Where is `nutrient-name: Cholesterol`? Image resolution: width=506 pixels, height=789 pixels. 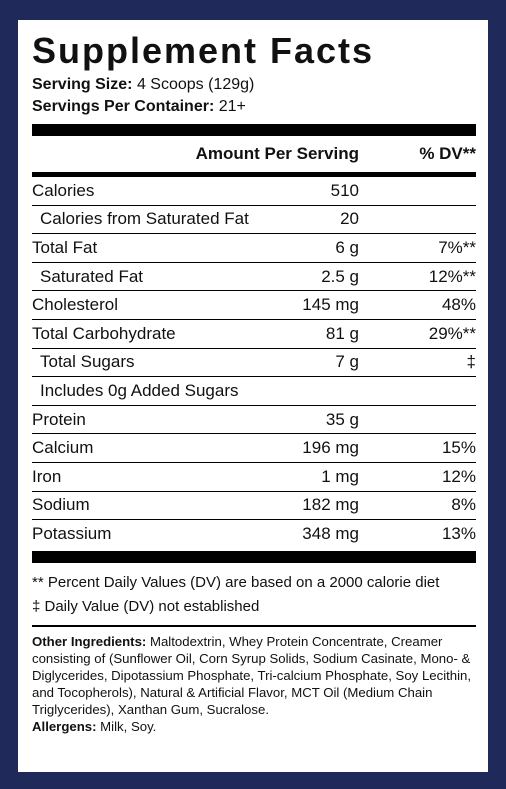
nutrient-name: Cholesterol is located at coordinates (75, 305).